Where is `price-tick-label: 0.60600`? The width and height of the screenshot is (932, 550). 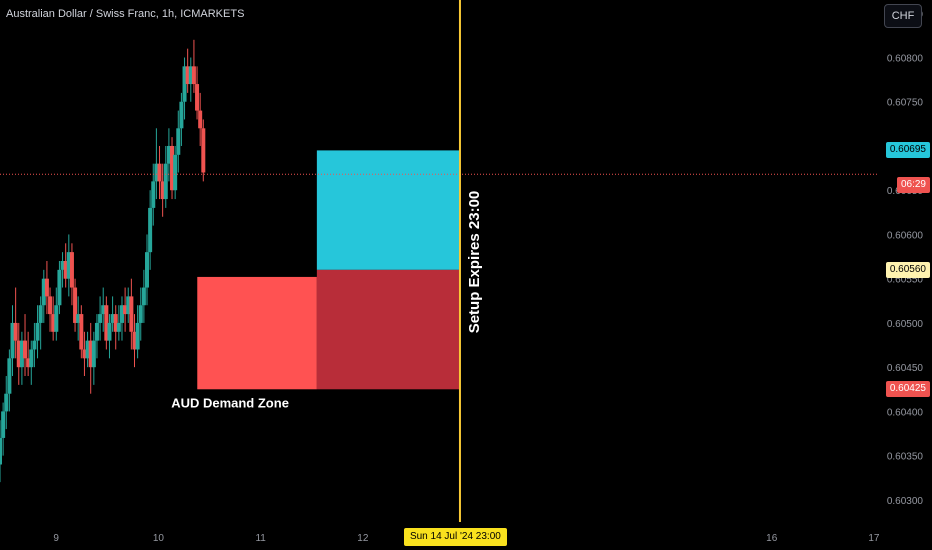
price-tick-label: 0.60600 is located at coordinates (905, 235).